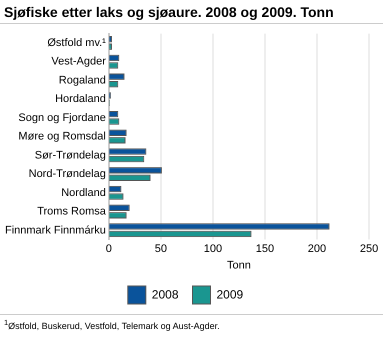 The height and width of the screenshot is (350, 383). What do you see at coordinates (161, 249) in the screenshot?
I see `x-tick-label: 50` at bounding box center [161, 249].